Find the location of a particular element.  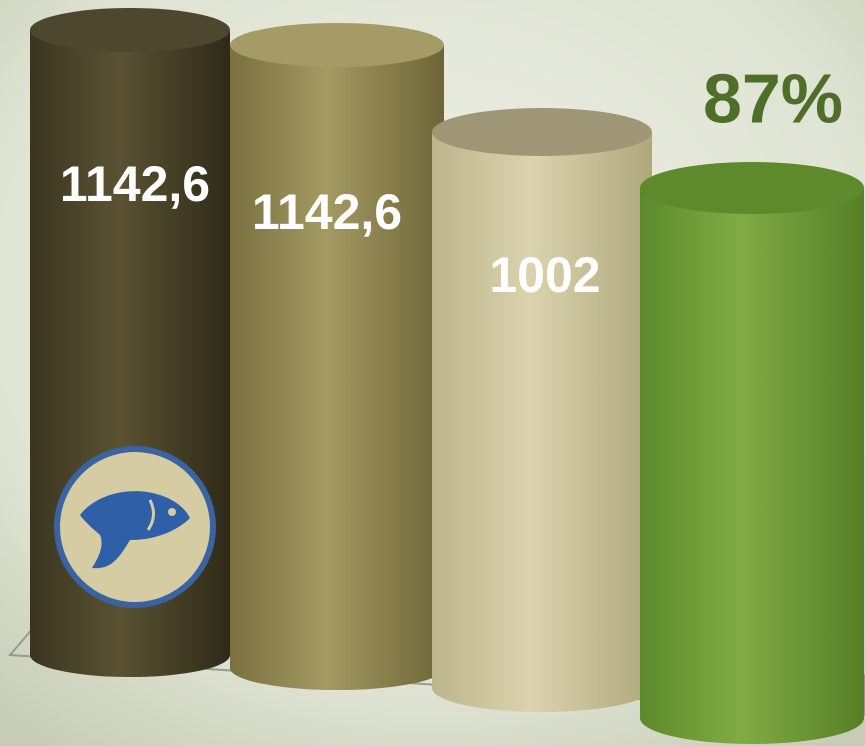

value-label: 1002 is located at coordinates (544, 275).